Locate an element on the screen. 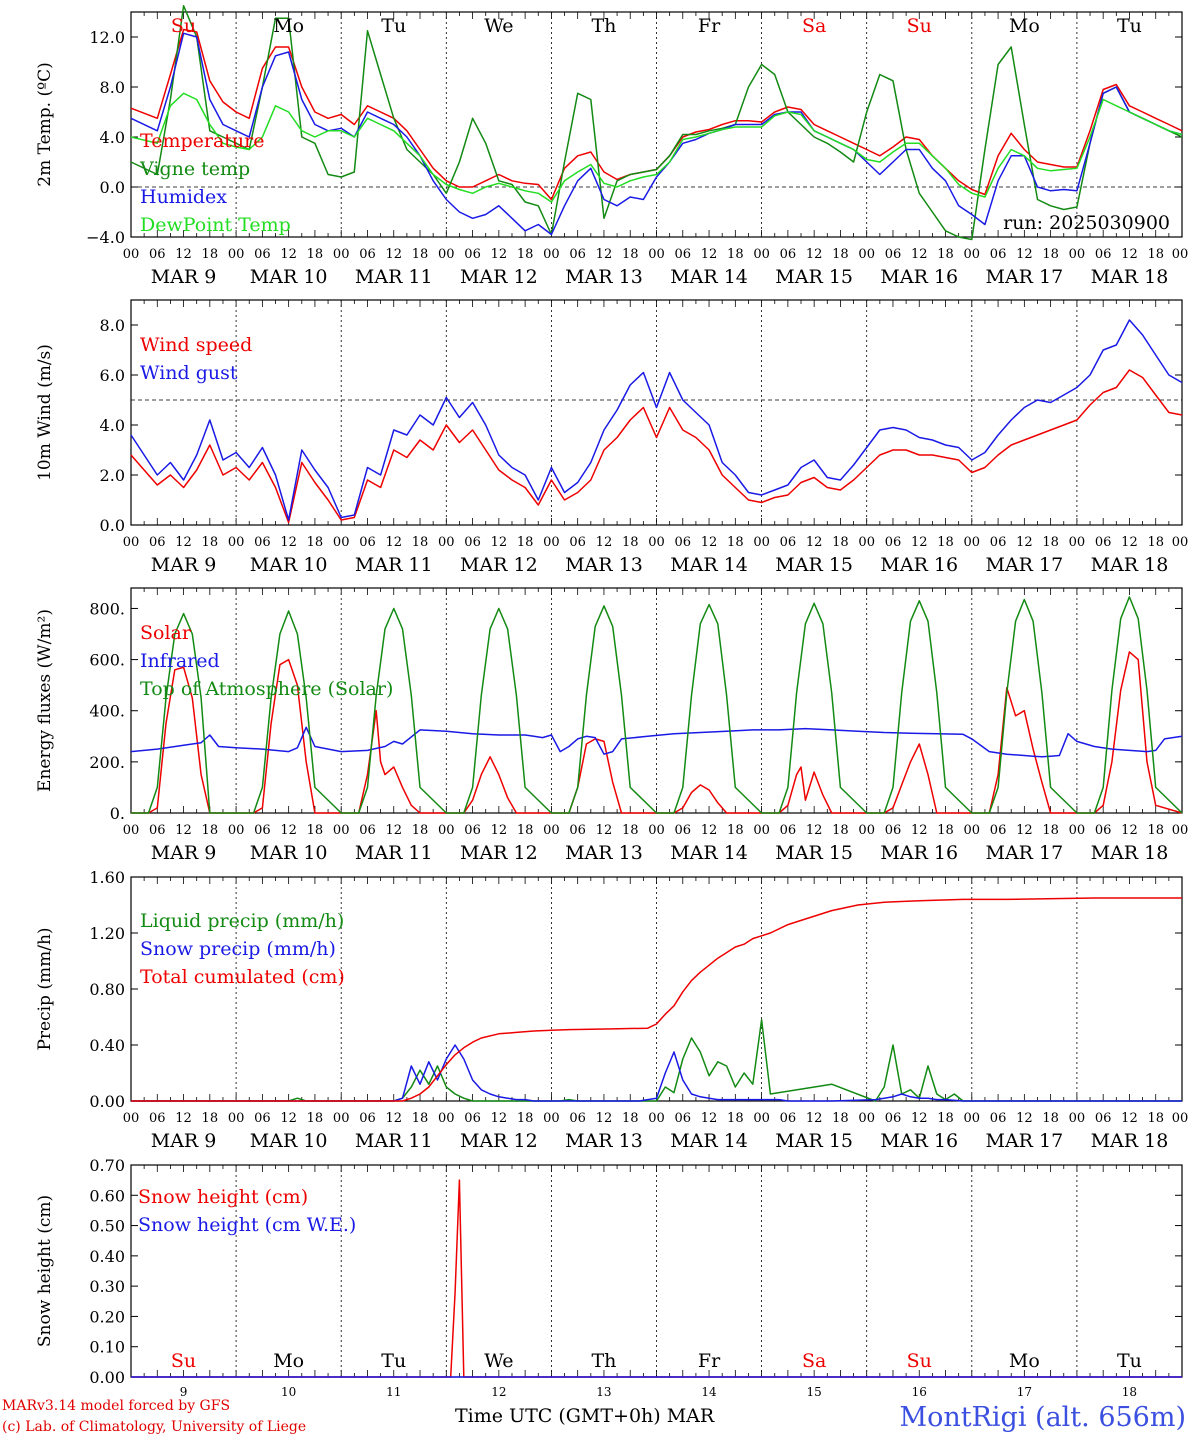  run-label: run: 2025030900 is located at coordinates (1086, 223).